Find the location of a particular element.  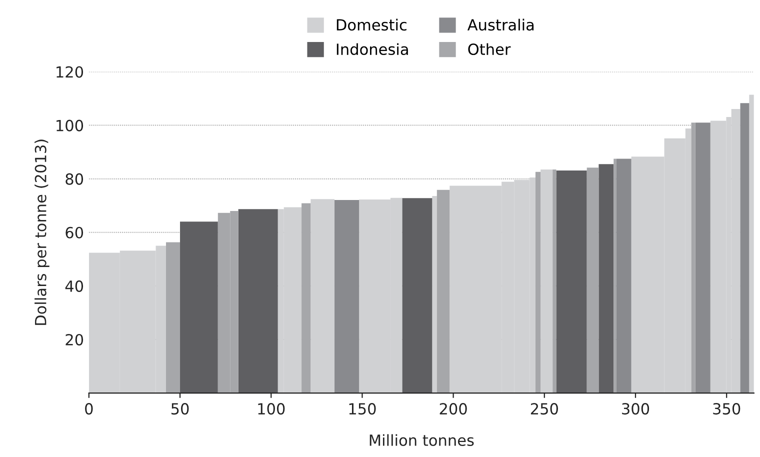

x-tick-label: 150 is located at coordinates (362, 409).